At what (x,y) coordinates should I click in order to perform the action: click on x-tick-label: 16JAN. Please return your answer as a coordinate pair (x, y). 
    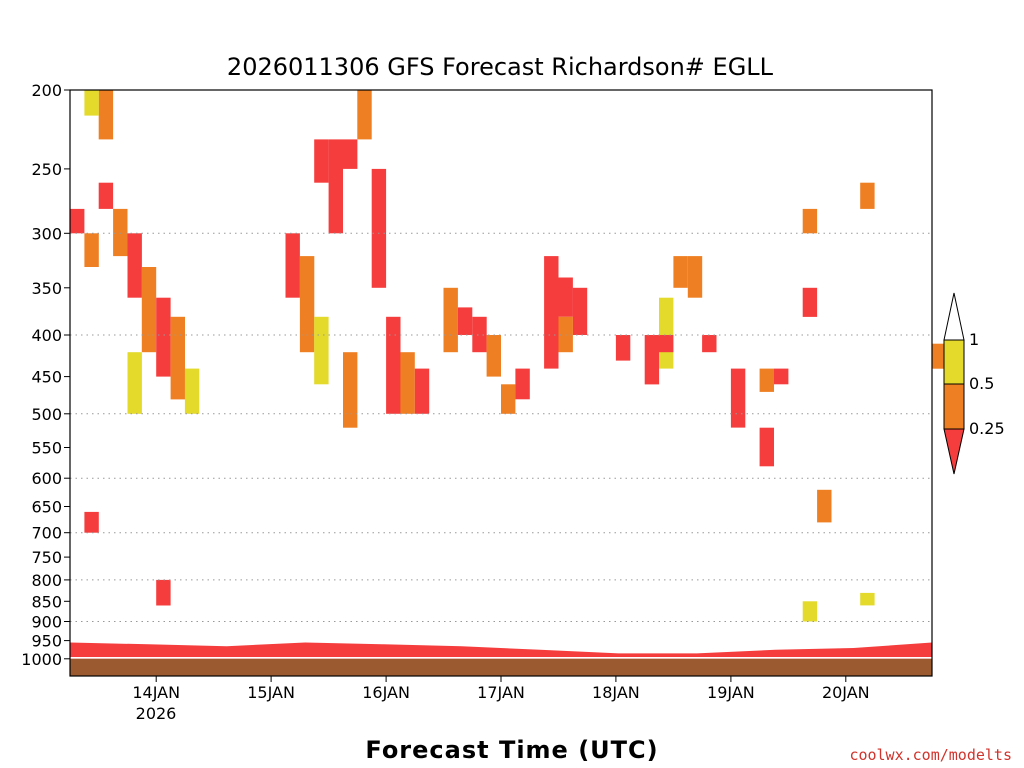
    Looking at the image, I should click on (386, 692).